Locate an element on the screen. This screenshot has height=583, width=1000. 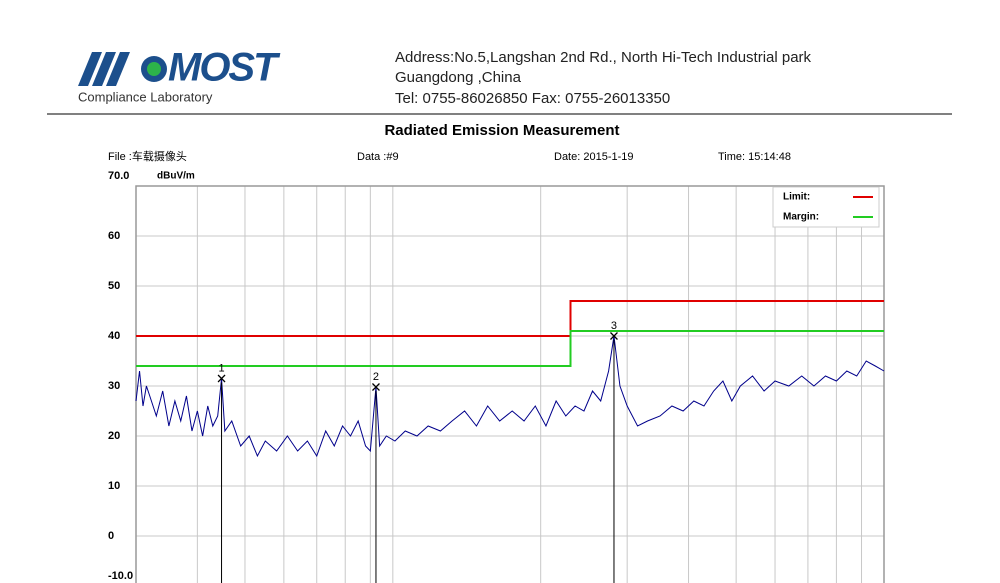
y-tick-label: 50 is located at coordinates (114, 286).